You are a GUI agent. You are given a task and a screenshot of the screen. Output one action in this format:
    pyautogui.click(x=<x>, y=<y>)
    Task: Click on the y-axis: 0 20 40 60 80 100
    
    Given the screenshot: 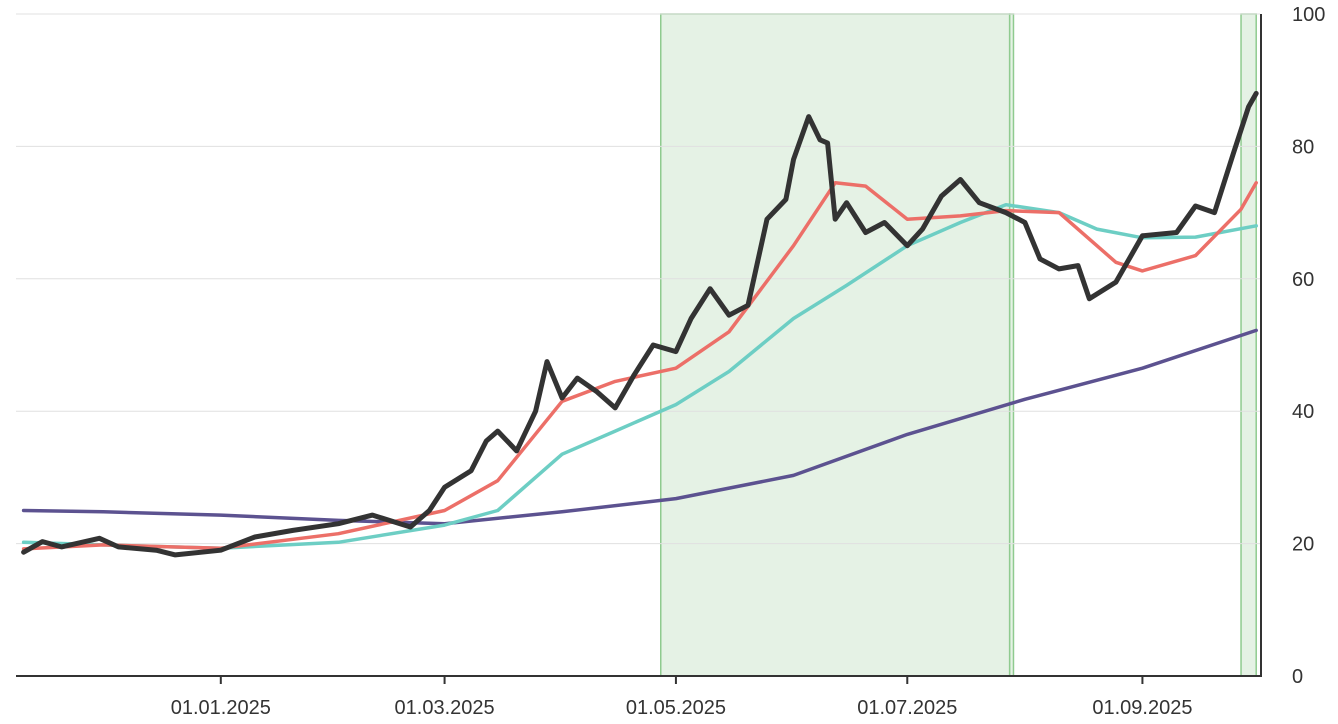 What is the action you would take?
    pyautogui.click(x=1308, y=346)
    